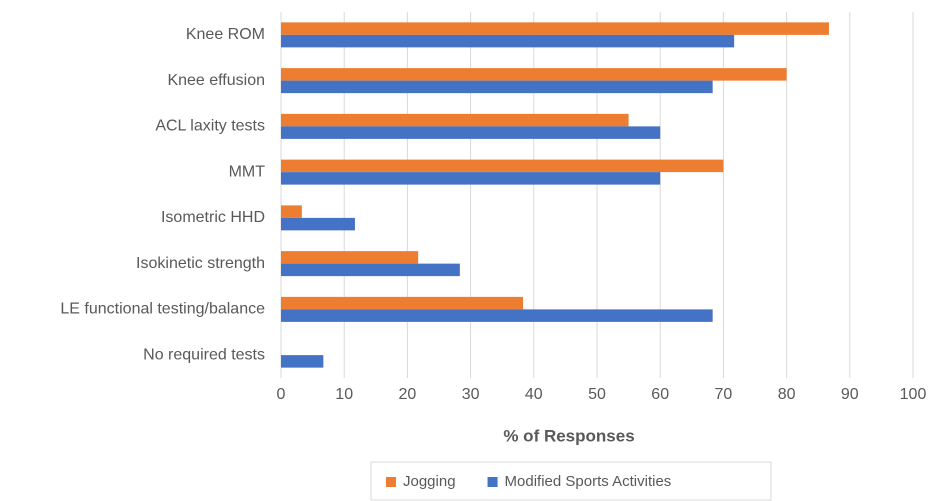 This screenshot has width=935, height=501. What do you see at coordinates (213, 217) in the screenshot?
I see `y-tick-label: Isometric HHD` at bounding box center [213, 217].